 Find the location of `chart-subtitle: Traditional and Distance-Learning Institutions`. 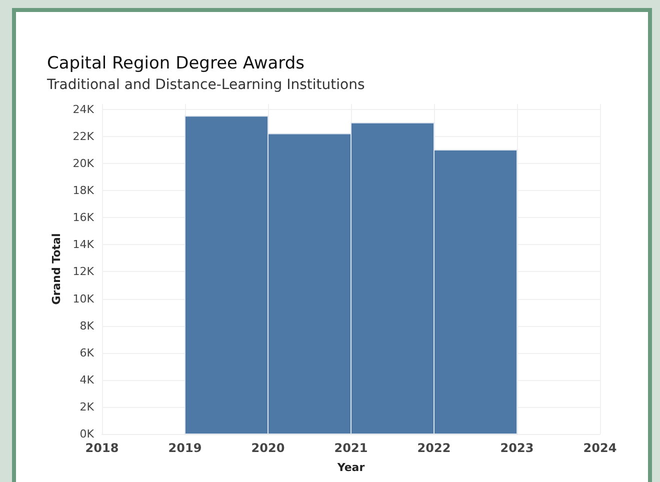

chart-subtitle: Traditional and Distance-Learning Institutions is located at coordinates (205, 85).